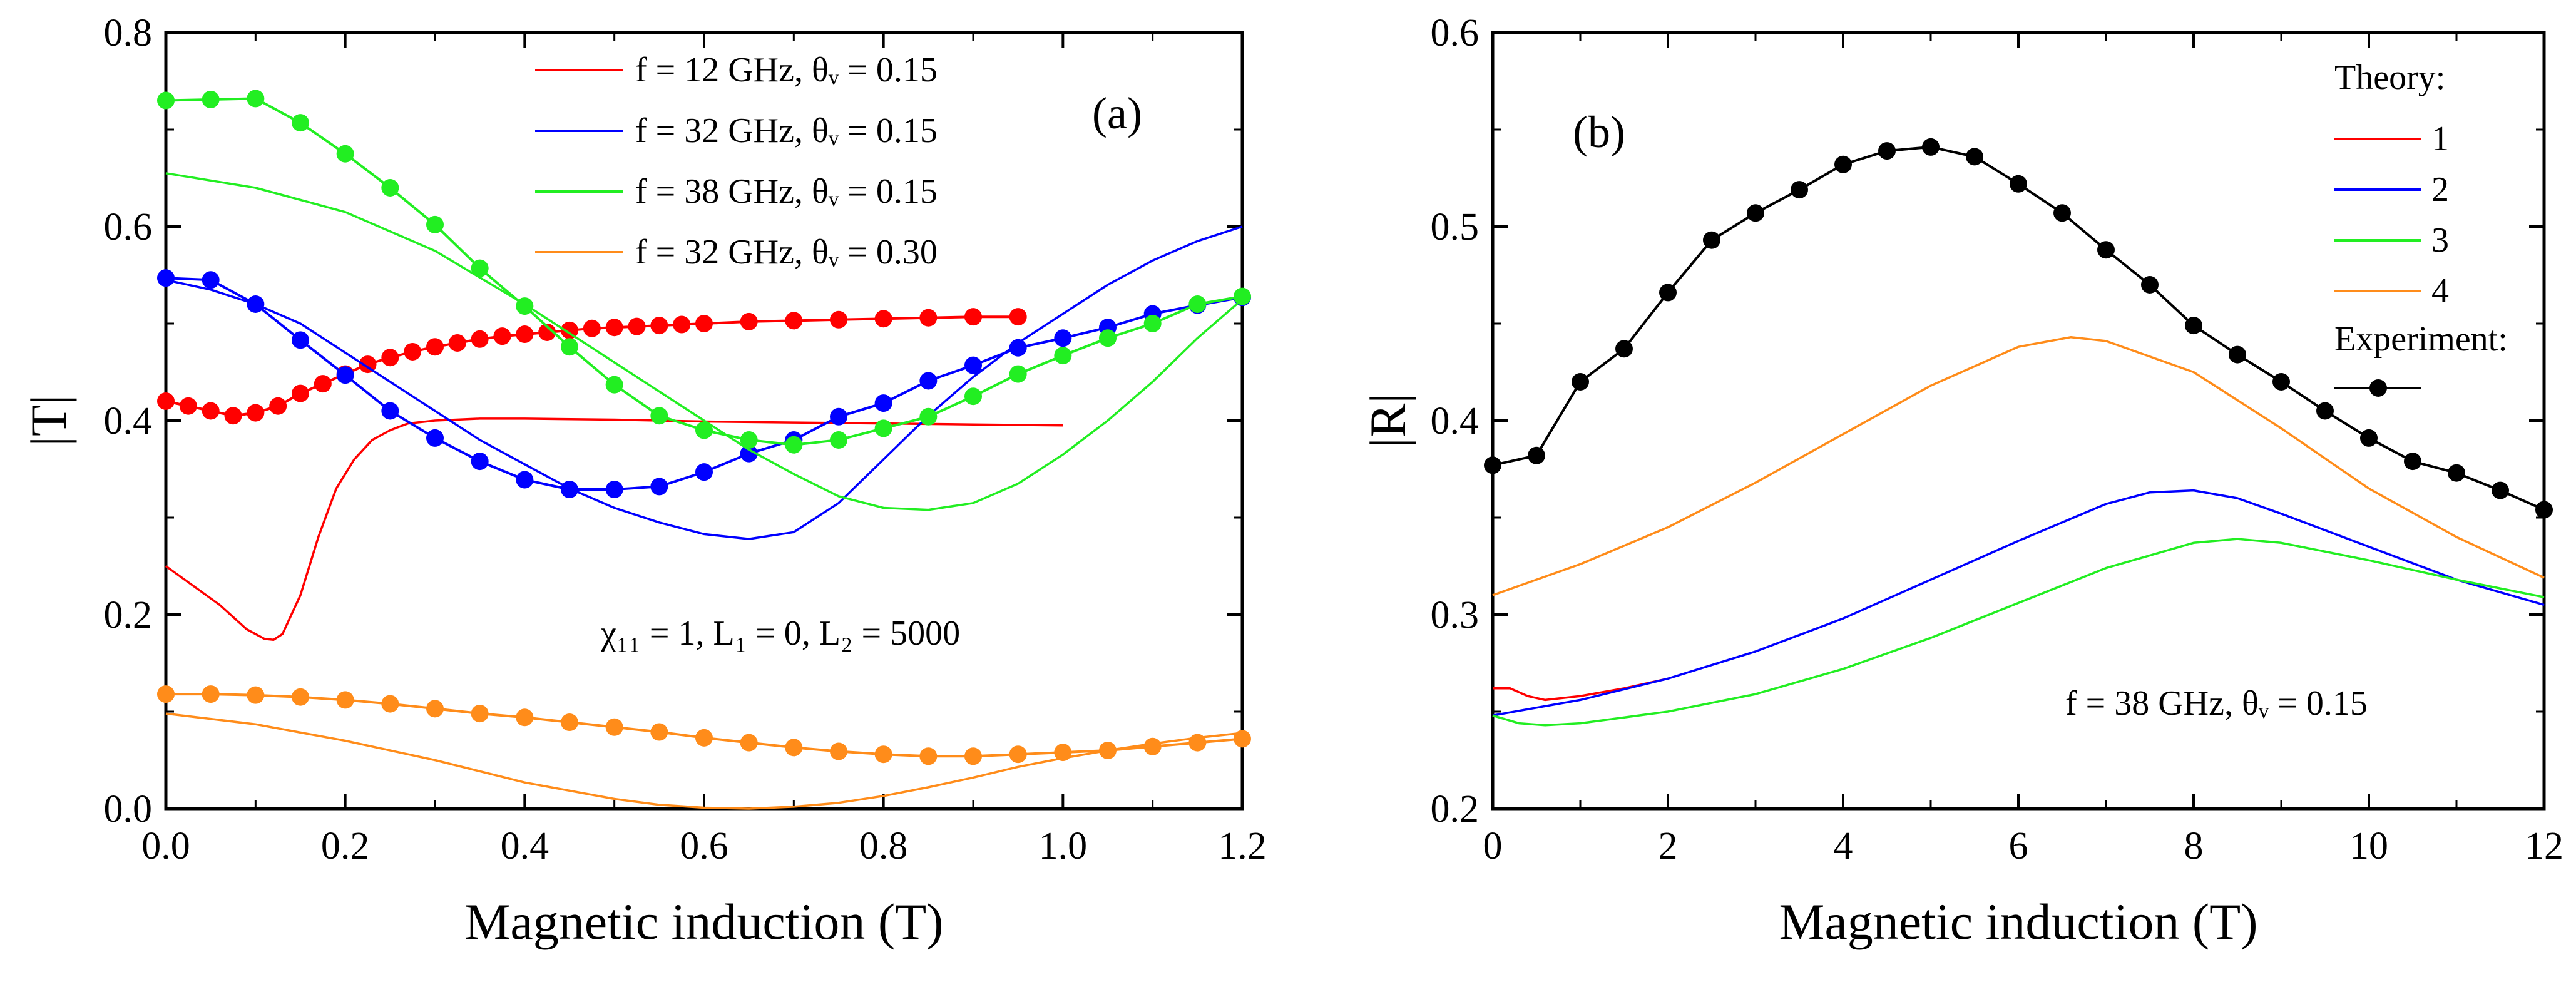 This screenshot has width=2576, height=982. I want to click on panel-b-xtick-label: 2, so click(1668, 846).